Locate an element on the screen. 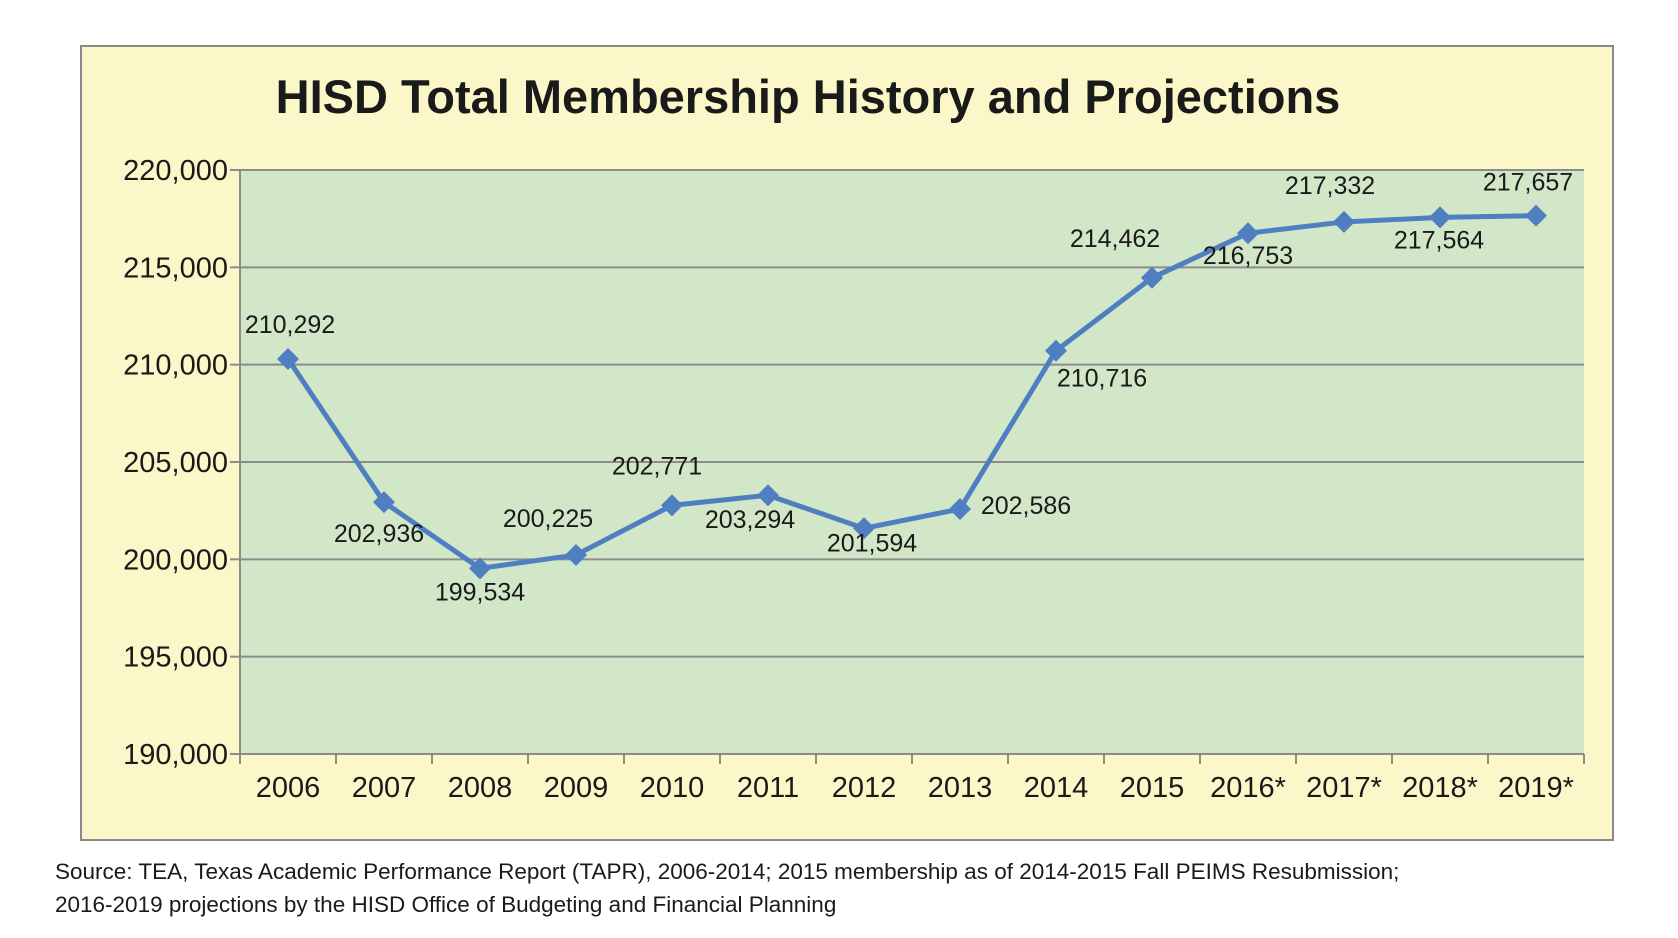 Image resolution: width=1678 pixels, height=938 pixels. data-label: 201,594 is located at coordinates (872, 543).